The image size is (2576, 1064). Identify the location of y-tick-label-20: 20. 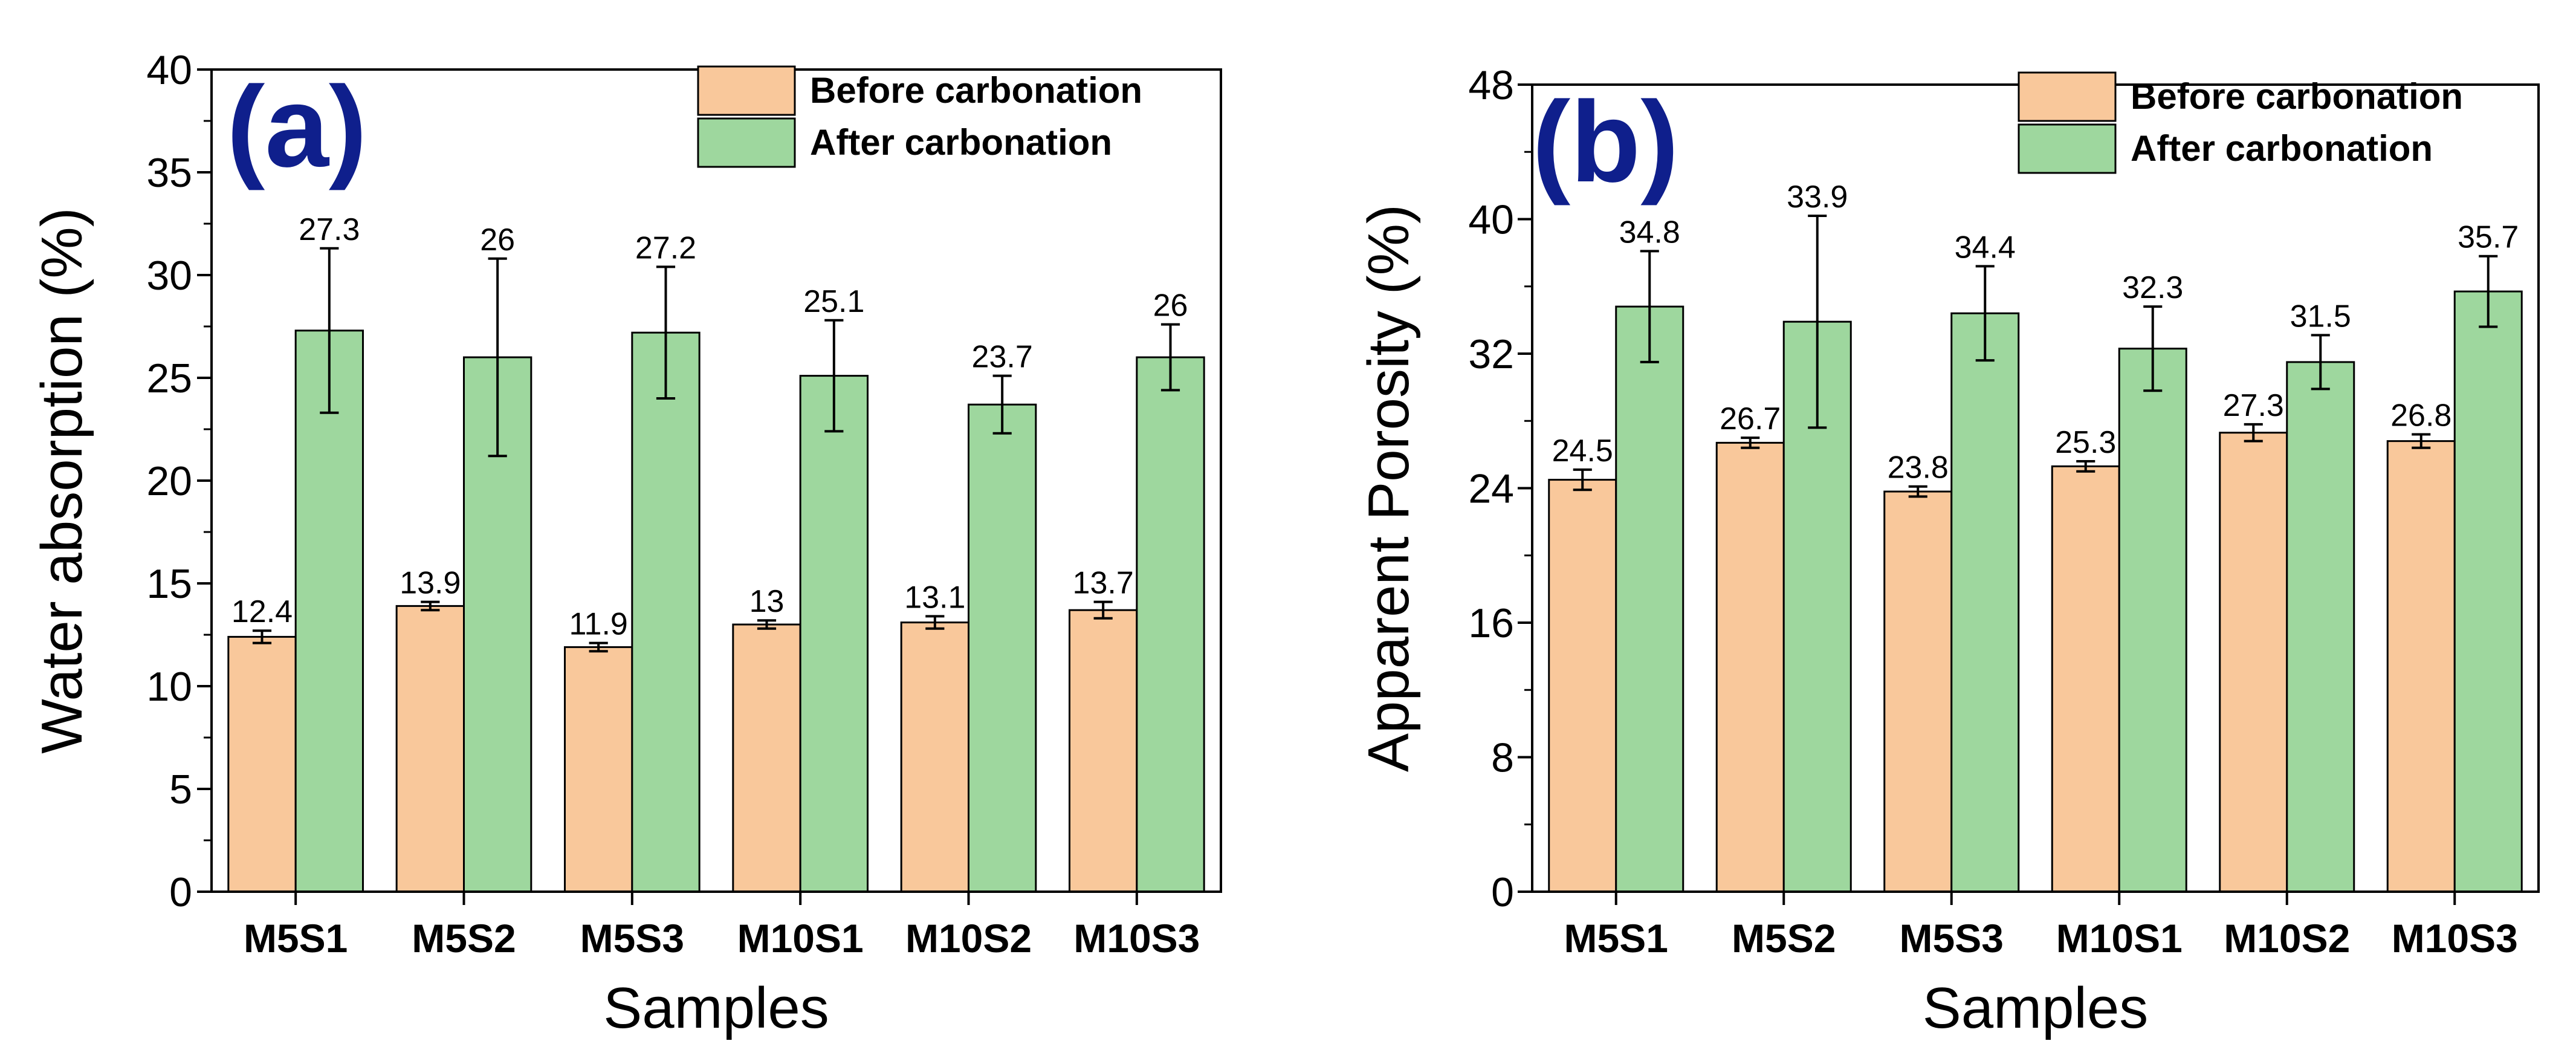
(169, 481).